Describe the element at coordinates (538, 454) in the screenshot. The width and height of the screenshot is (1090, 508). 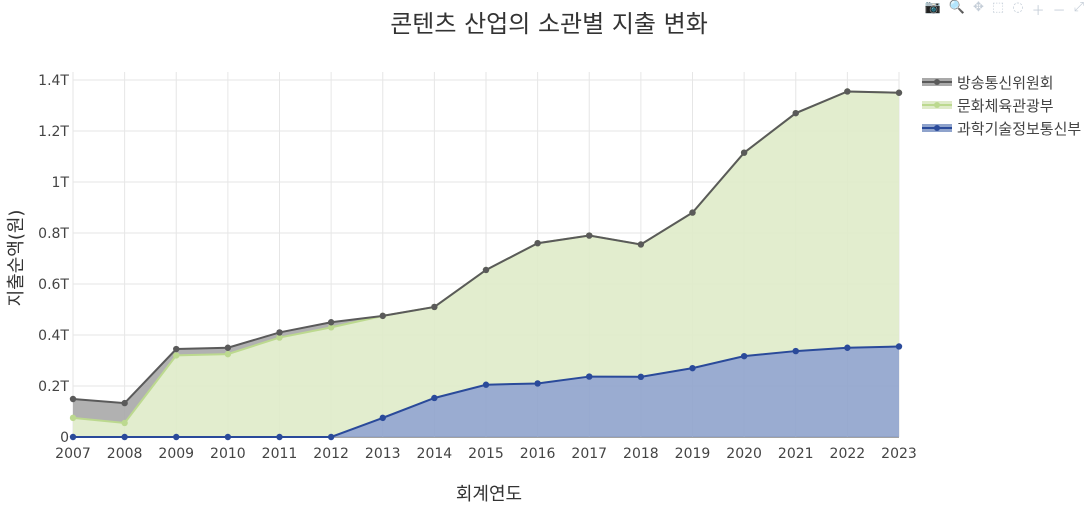
I see `x-tick-label: 2016` at that location.